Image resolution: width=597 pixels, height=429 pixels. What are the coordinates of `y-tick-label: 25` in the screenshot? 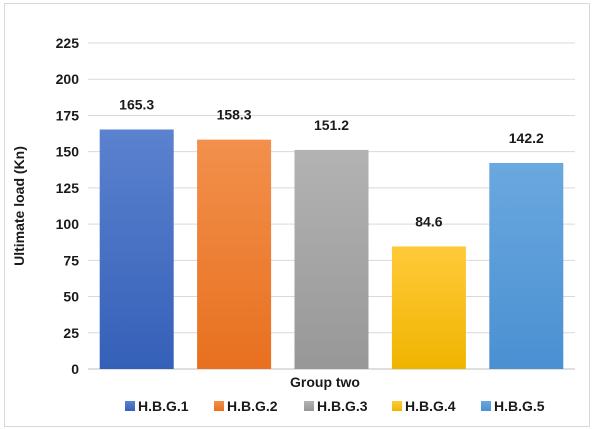 It's located at (71, 333).